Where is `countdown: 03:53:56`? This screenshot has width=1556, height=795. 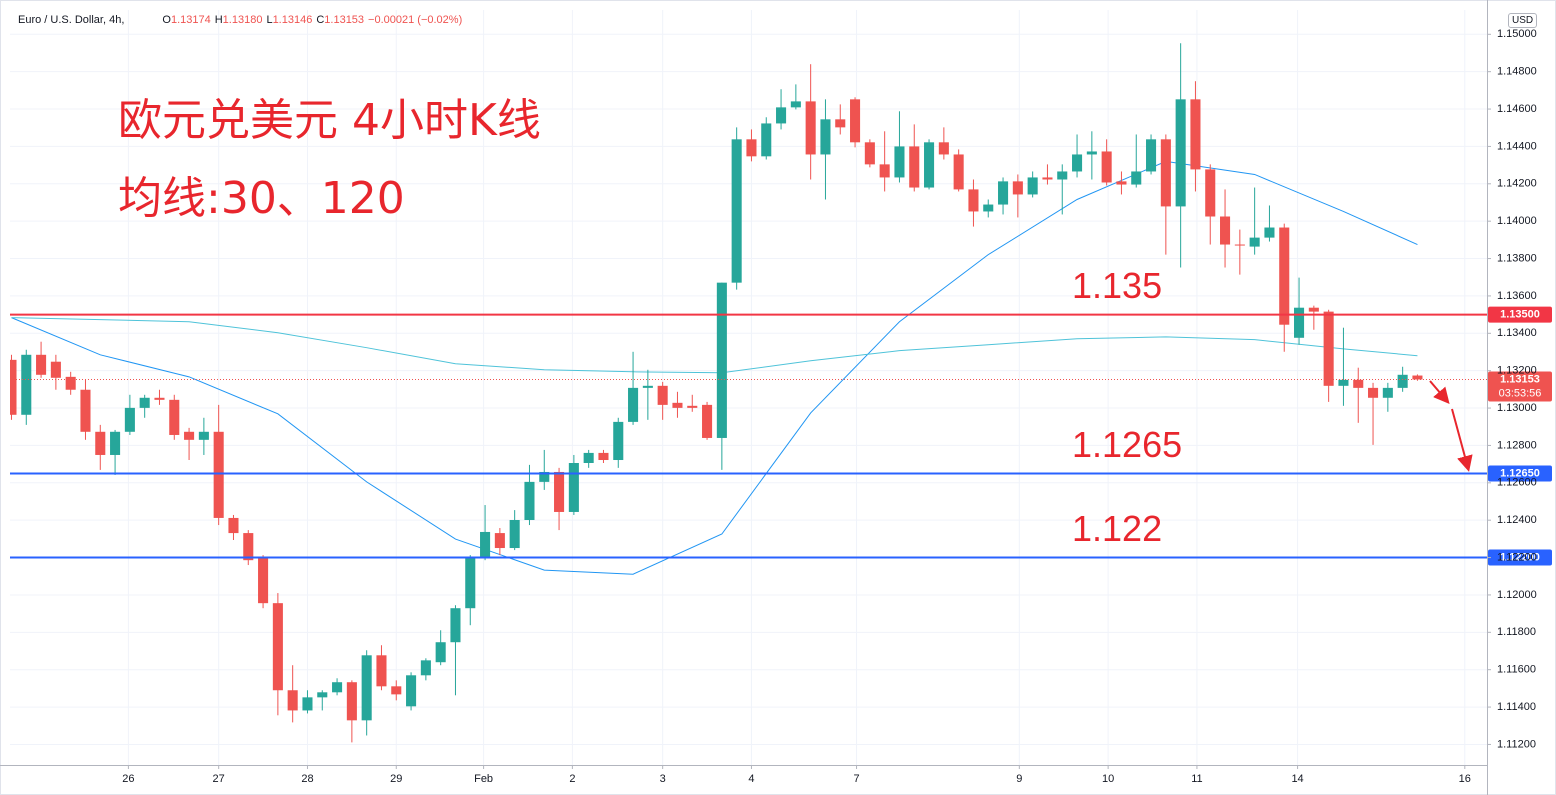
countdown: 03:53:56 is located at coordinates (1520, 393).